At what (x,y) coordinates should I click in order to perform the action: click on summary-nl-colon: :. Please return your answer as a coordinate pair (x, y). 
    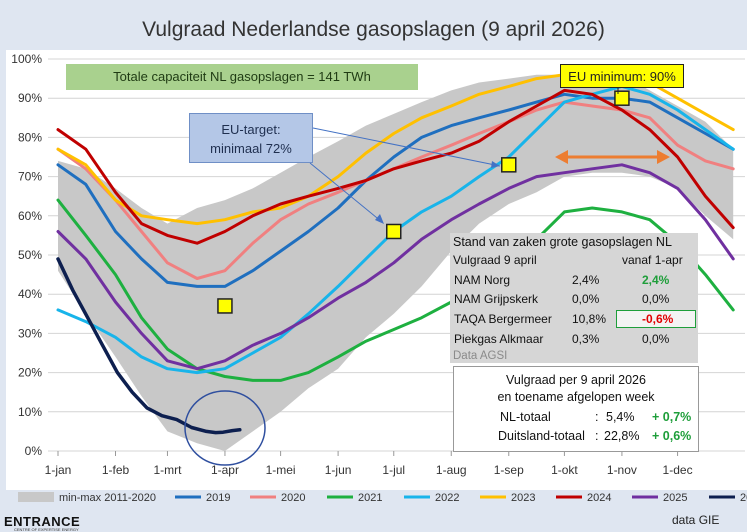
    Looking at the image, I should click on (597, 417).